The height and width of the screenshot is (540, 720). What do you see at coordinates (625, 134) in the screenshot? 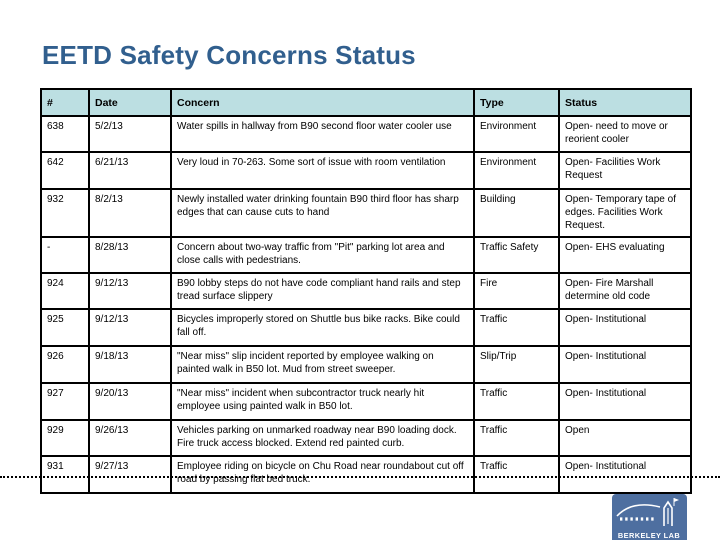
I see `cell-status: Open- need to move or reorient cooler` at bounding box center [625, 134].